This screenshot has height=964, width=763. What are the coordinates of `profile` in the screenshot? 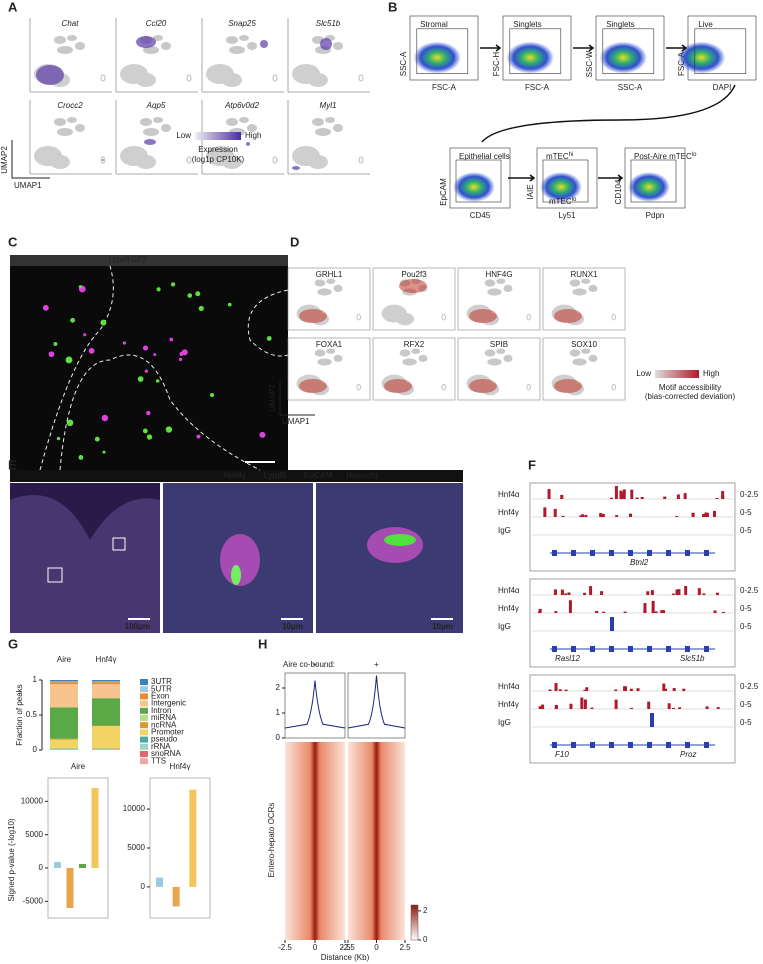 It's located at (315, 704).